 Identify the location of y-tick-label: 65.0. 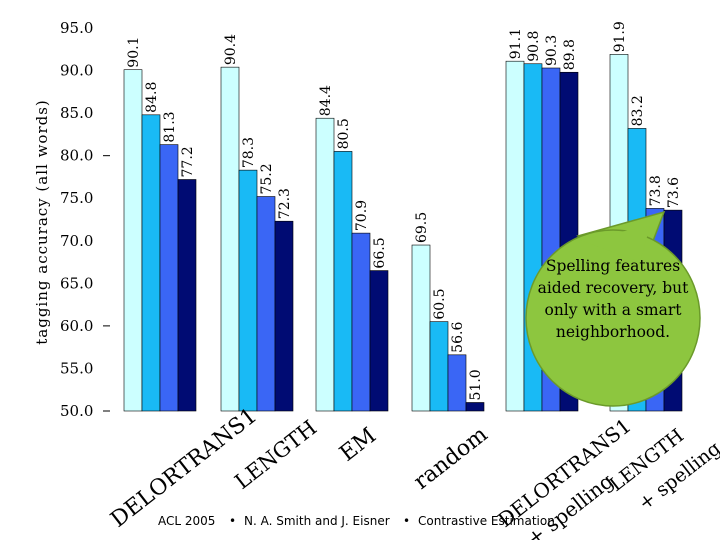
(76, 283).